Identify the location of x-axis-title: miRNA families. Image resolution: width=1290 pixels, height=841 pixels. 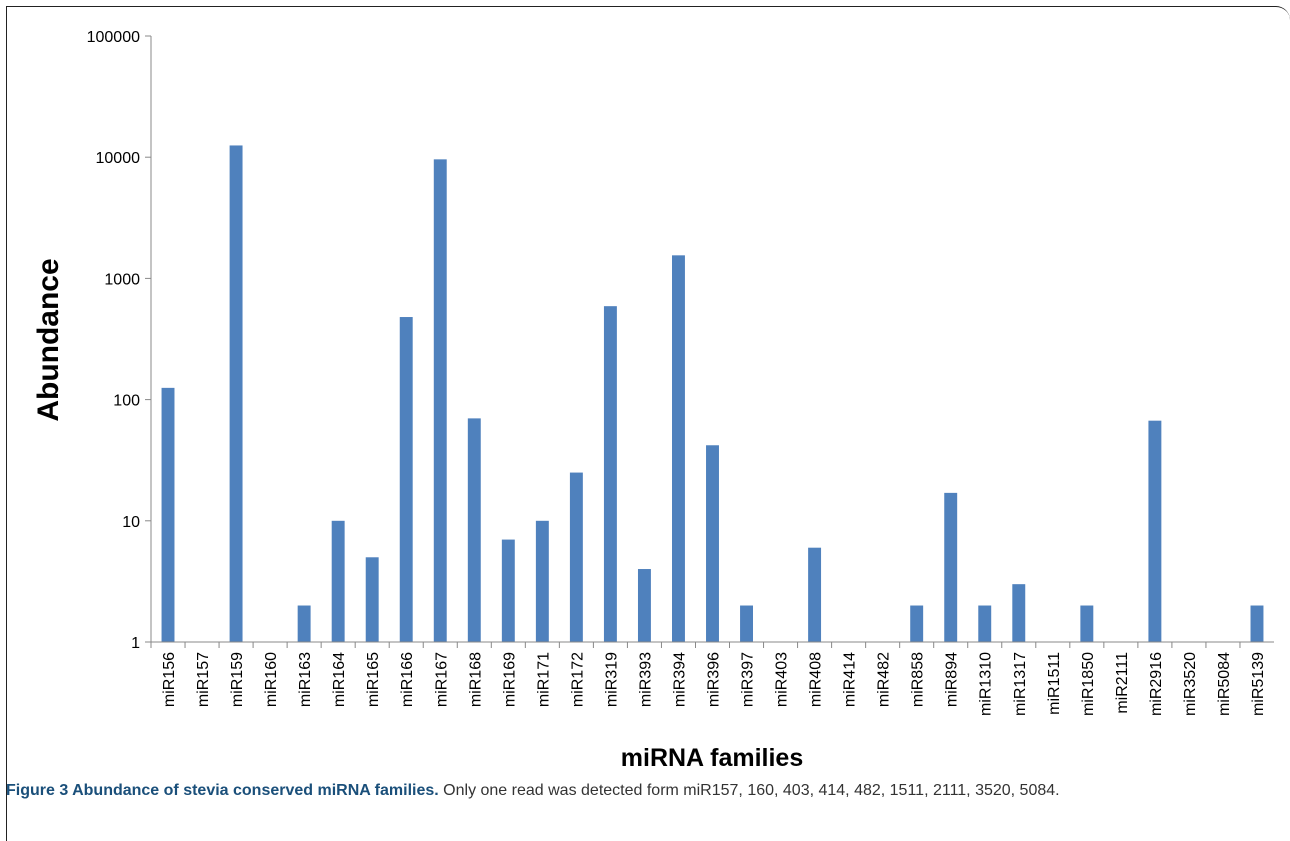
(712, 758).